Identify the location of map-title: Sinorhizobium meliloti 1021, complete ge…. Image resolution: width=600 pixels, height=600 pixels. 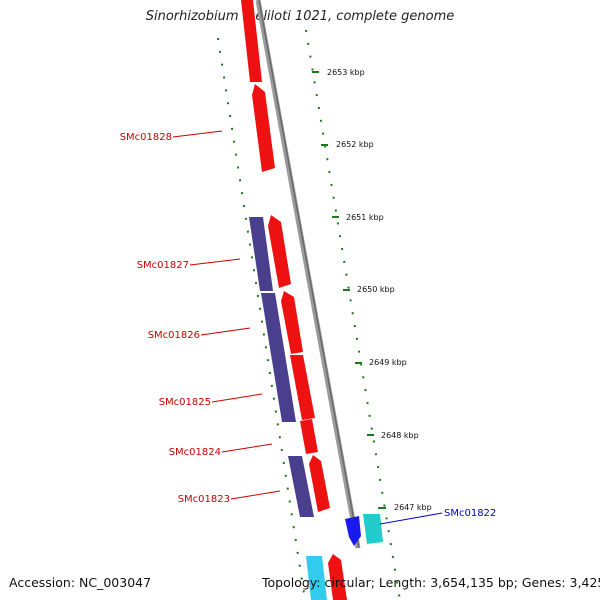
(300, 16).